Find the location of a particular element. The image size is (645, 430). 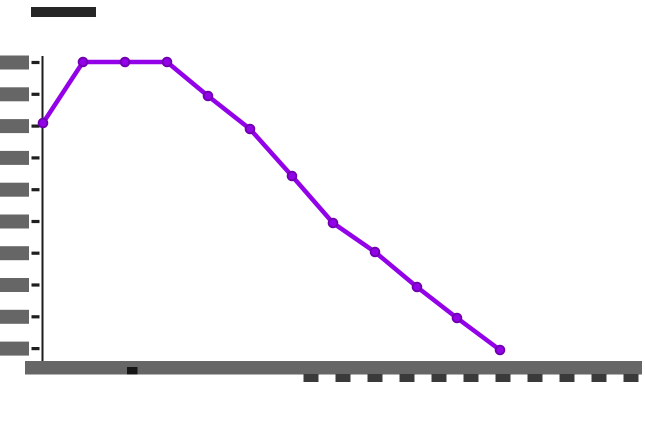

chart-title-redaction-bar is located at coordinates (63, 12).